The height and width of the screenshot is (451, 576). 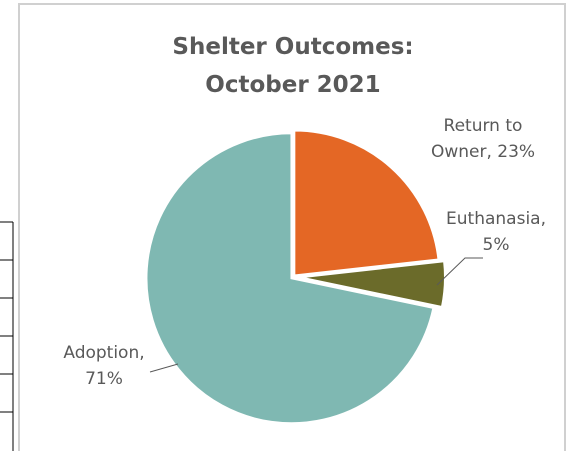 What do you see at coordinates (293, 66) in the screenshot?
I see `chart-title: Shelter Outcomes: October 2021` at bounding box center [293, 66].